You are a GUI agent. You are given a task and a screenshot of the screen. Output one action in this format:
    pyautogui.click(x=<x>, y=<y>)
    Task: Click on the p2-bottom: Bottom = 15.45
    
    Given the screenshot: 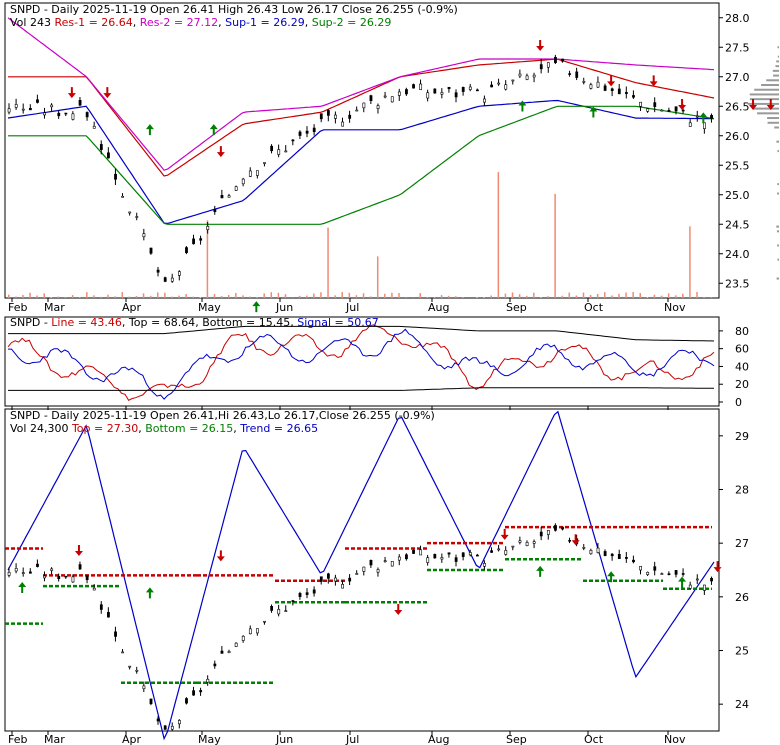 What is the action you would take?
    pyautogui.click(x=246, y=322)
    